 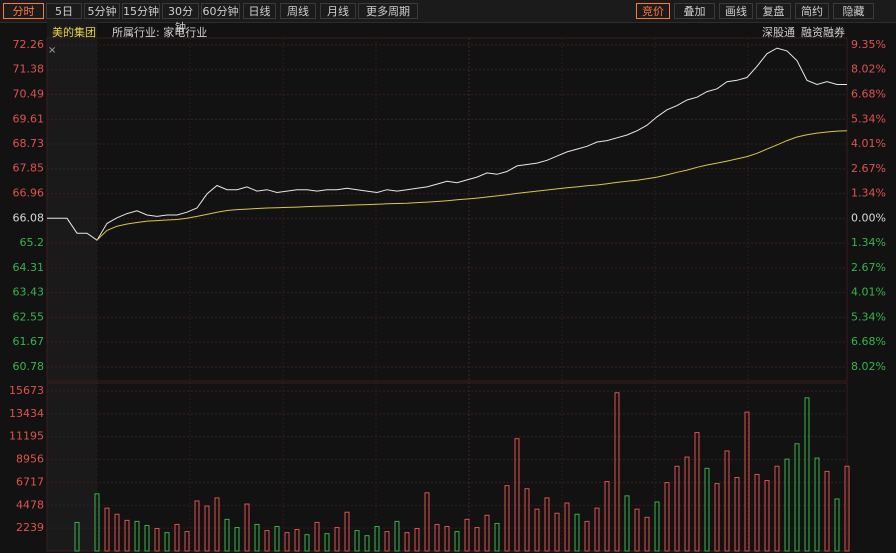 I want to click on y-tick-label: 8956, so click(x=30, y=459).